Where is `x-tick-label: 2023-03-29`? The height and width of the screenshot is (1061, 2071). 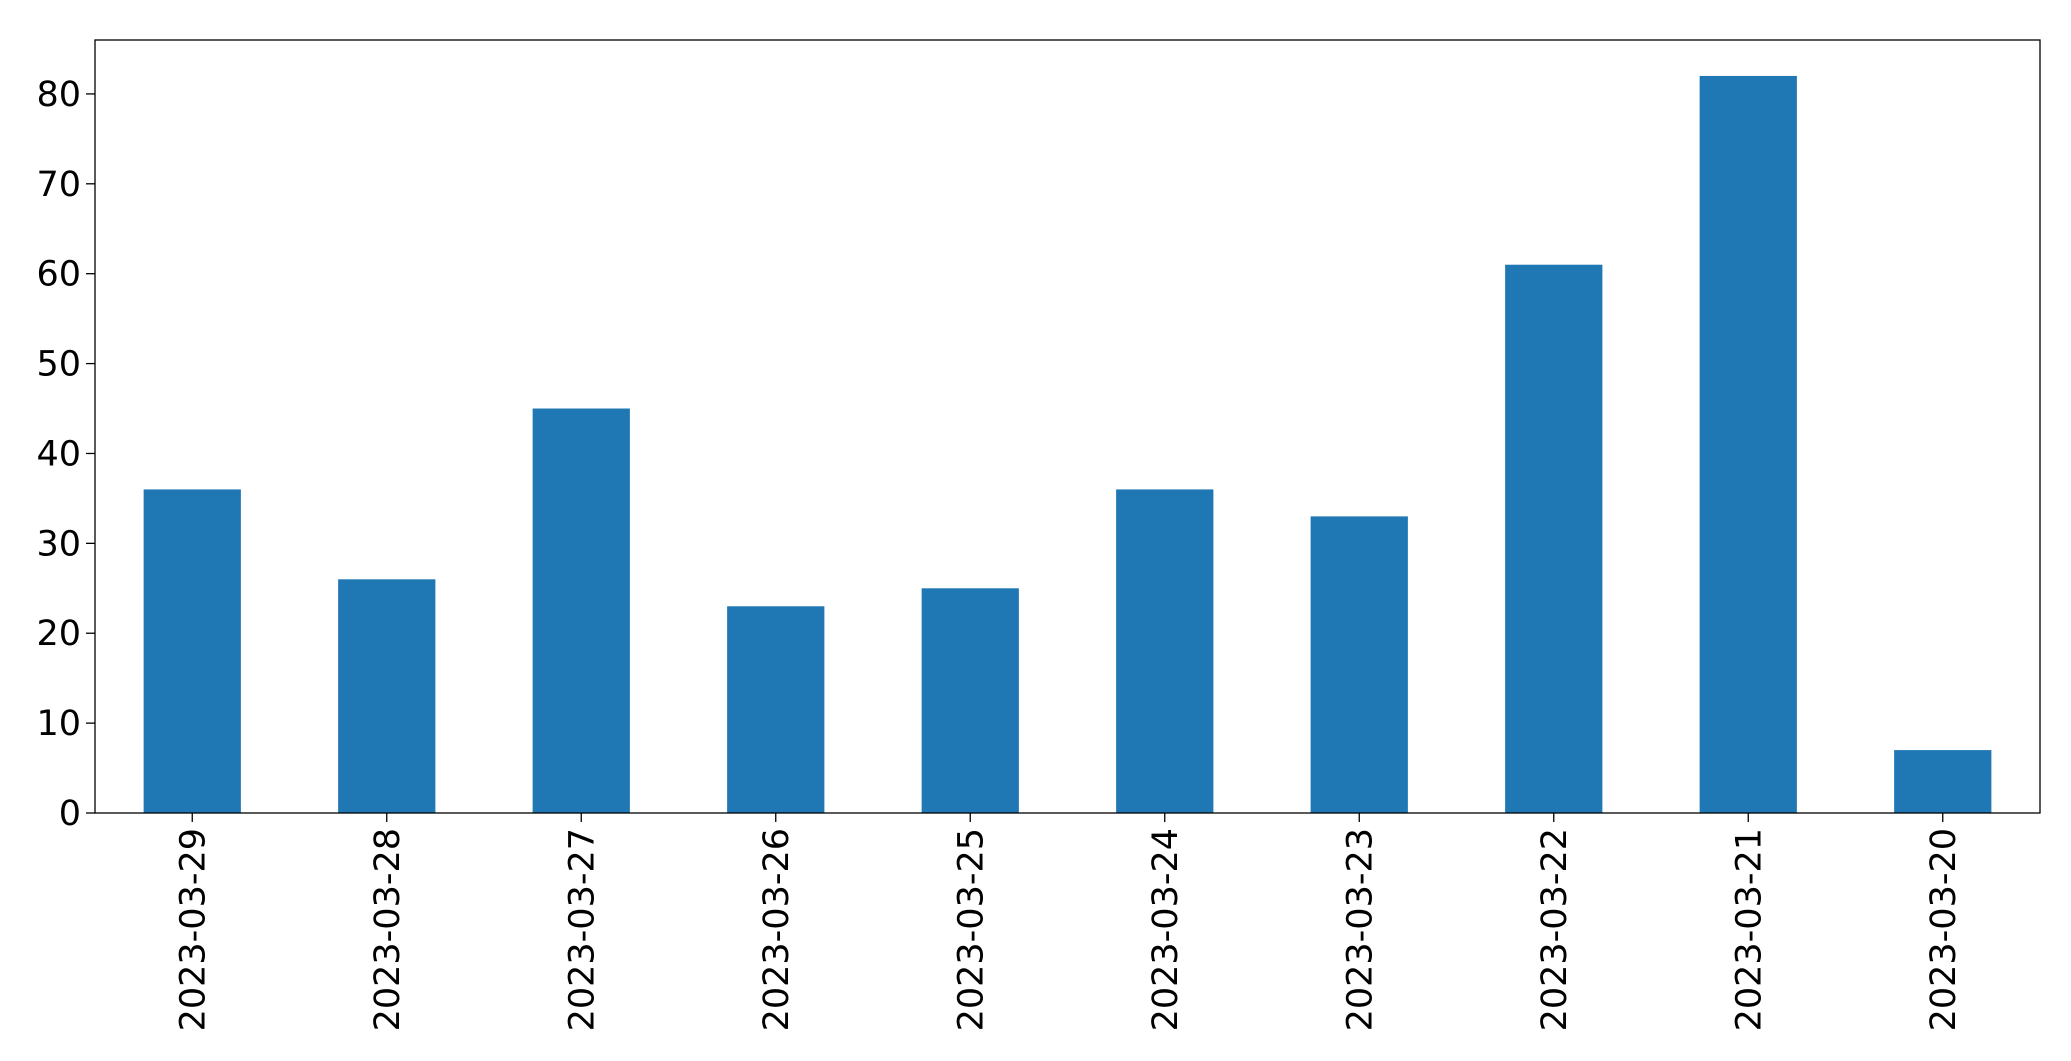 x-tick-label: 2023-03-29 is located at coordinates (193, 929).